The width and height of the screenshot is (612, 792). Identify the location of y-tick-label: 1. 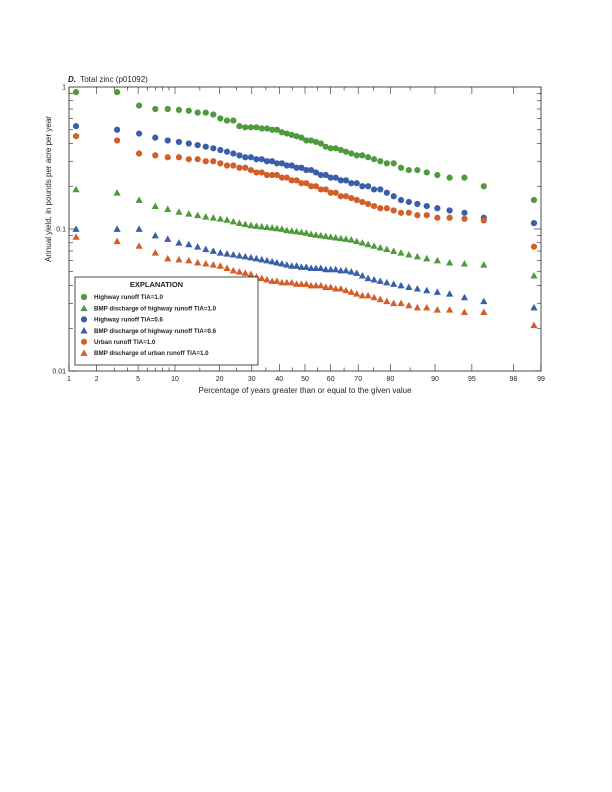
(64, 88).